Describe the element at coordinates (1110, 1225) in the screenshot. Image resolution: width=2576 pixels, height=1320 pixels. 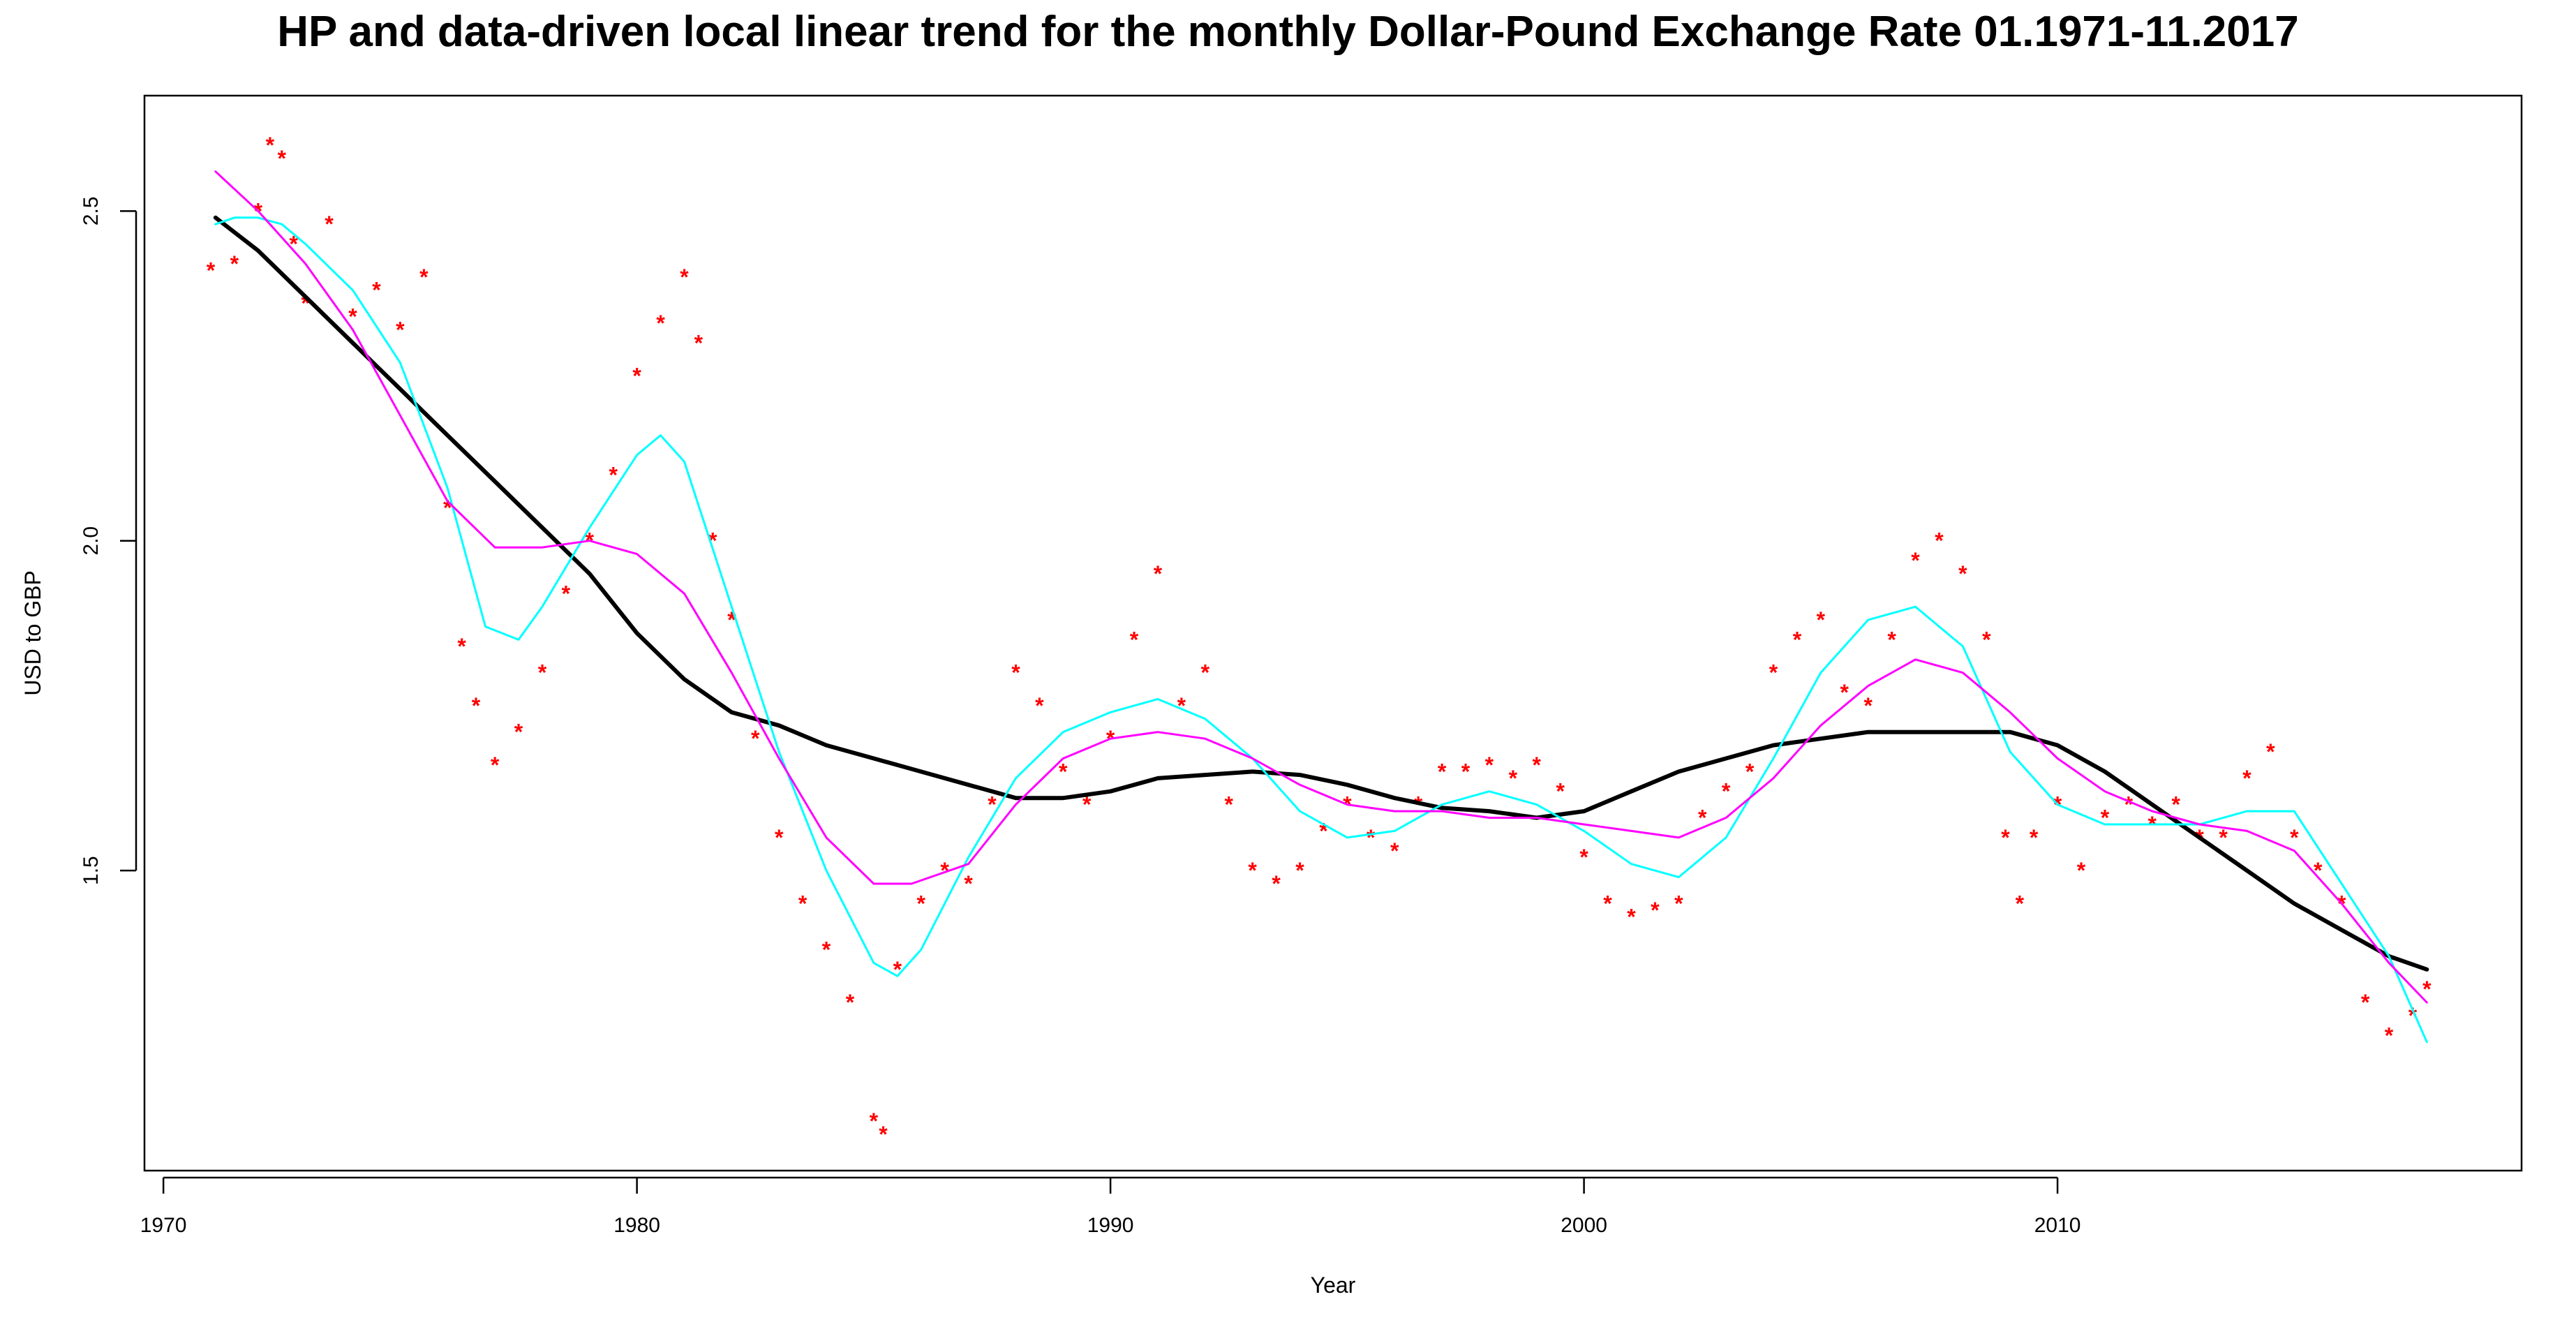
I see `x-tick-label: 1990` at that location.